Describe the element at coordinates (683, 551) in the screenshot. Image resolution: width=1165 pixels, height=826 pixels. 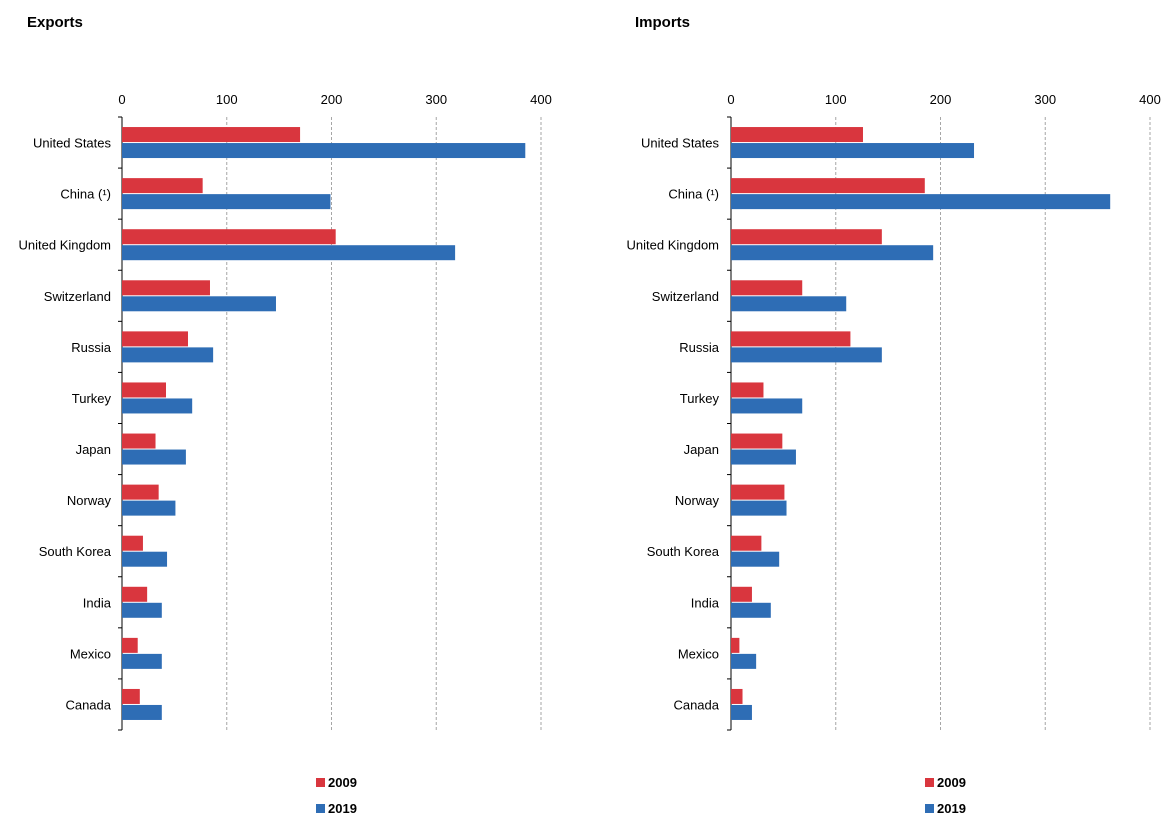
I see `imports-category-label: South Korea` at that location.